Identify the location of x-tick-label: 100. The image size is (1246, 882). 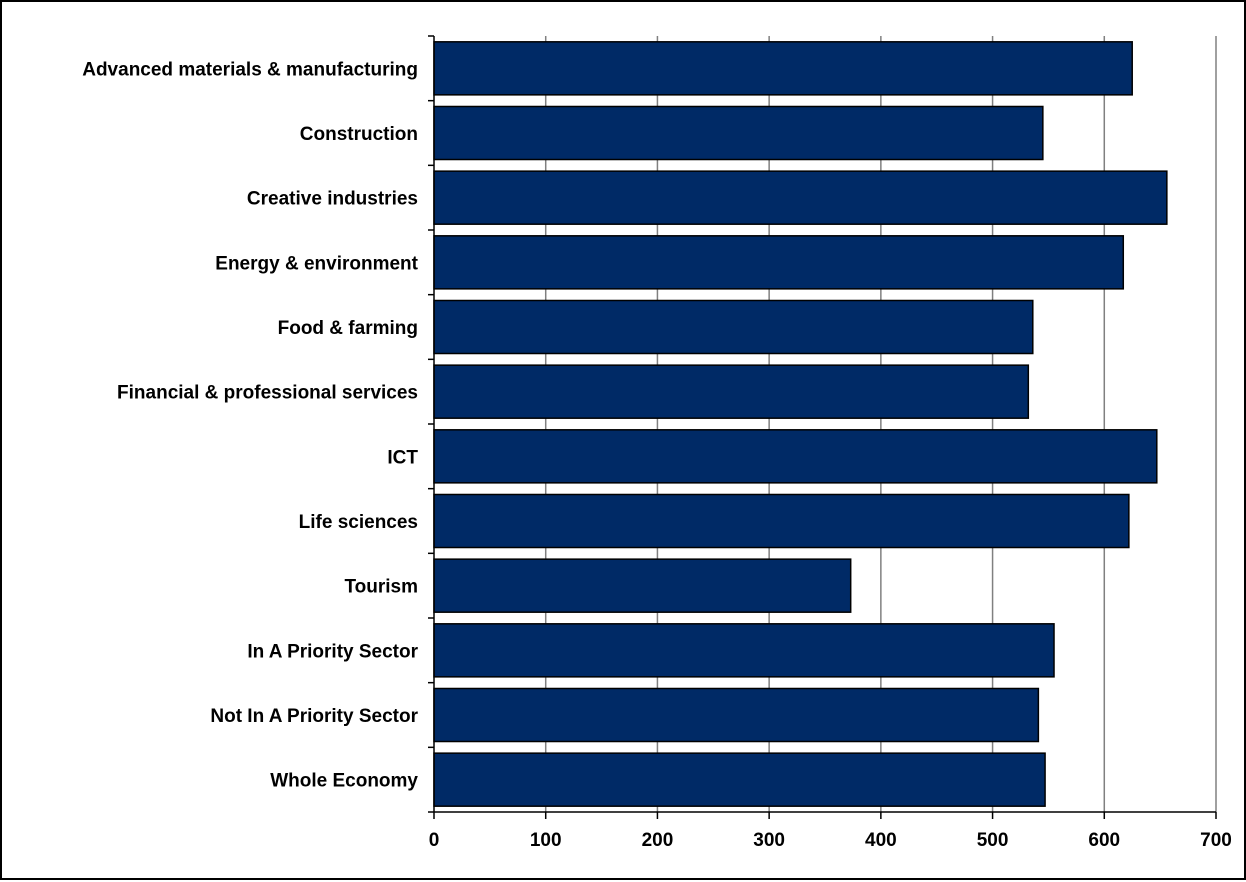
(546, 840).